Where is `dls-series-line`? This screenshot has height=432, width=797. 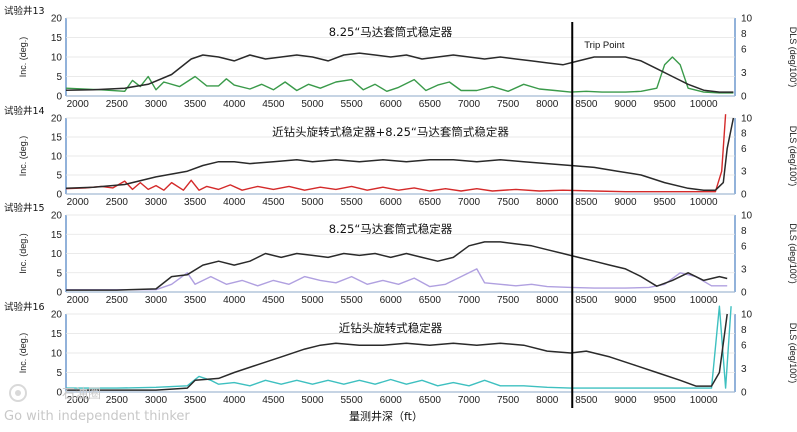 dls-series-line is located at coordinates (399, 75).